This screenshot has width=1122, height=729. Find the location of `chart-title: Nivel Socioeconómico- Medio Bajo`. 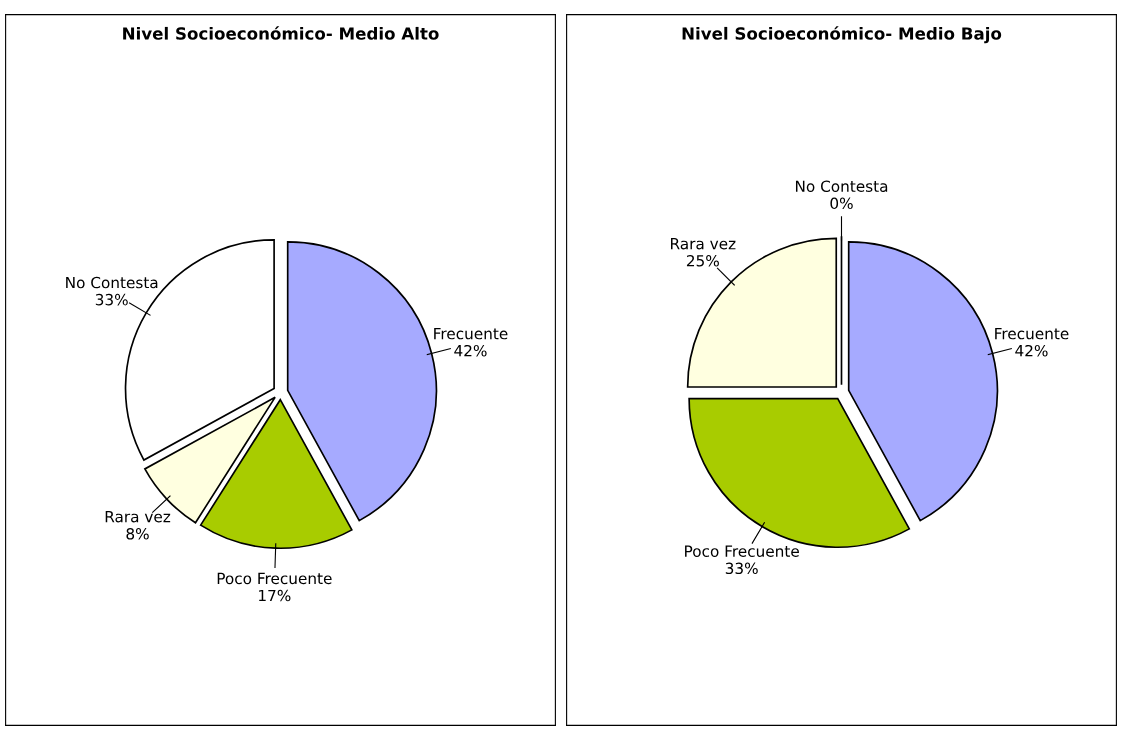

chart-title: Nivel Socioeconómico- Medio Bajo is located at coordinates (842, 35).